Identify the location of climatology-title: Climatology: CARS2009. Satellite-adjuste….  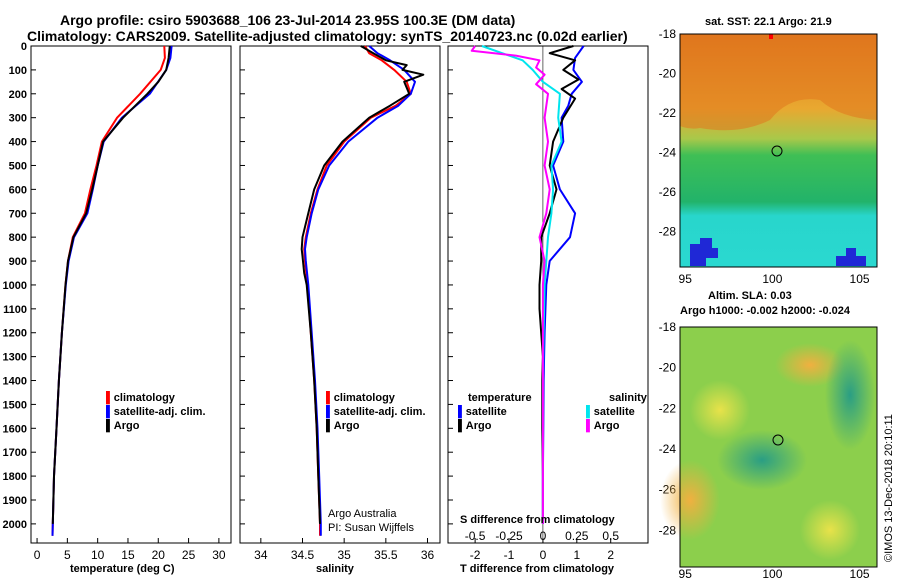
(327, 36).